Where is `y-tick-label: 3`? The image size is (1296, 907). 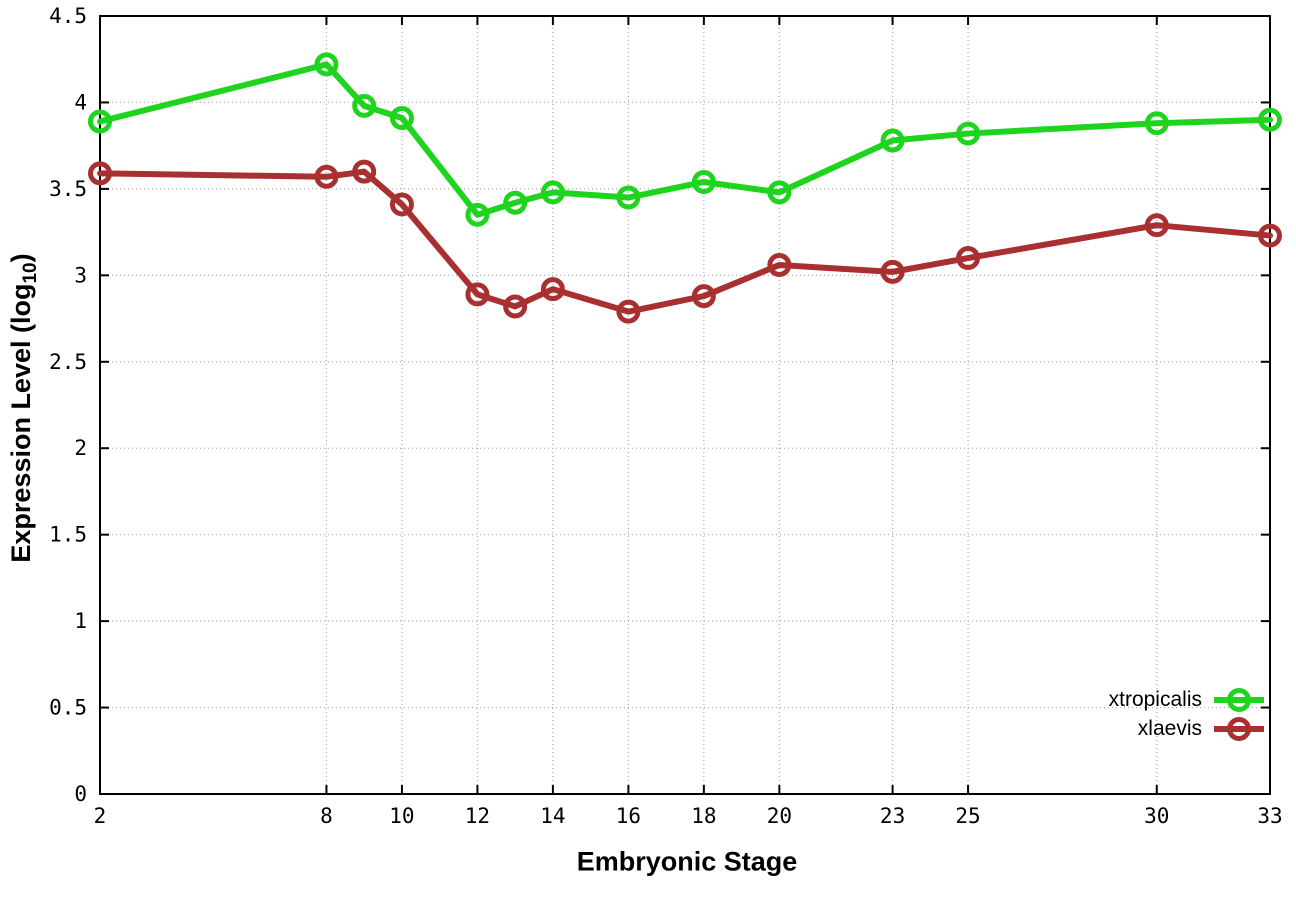 y-tick-label: 3 is located at coordinates (80, 275).